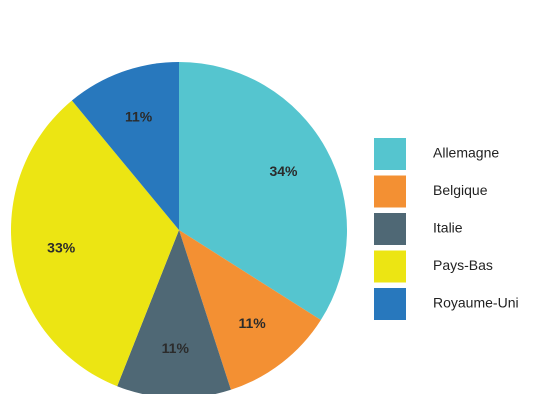  I want to click on pie-slice-italie, so click(174, 312).